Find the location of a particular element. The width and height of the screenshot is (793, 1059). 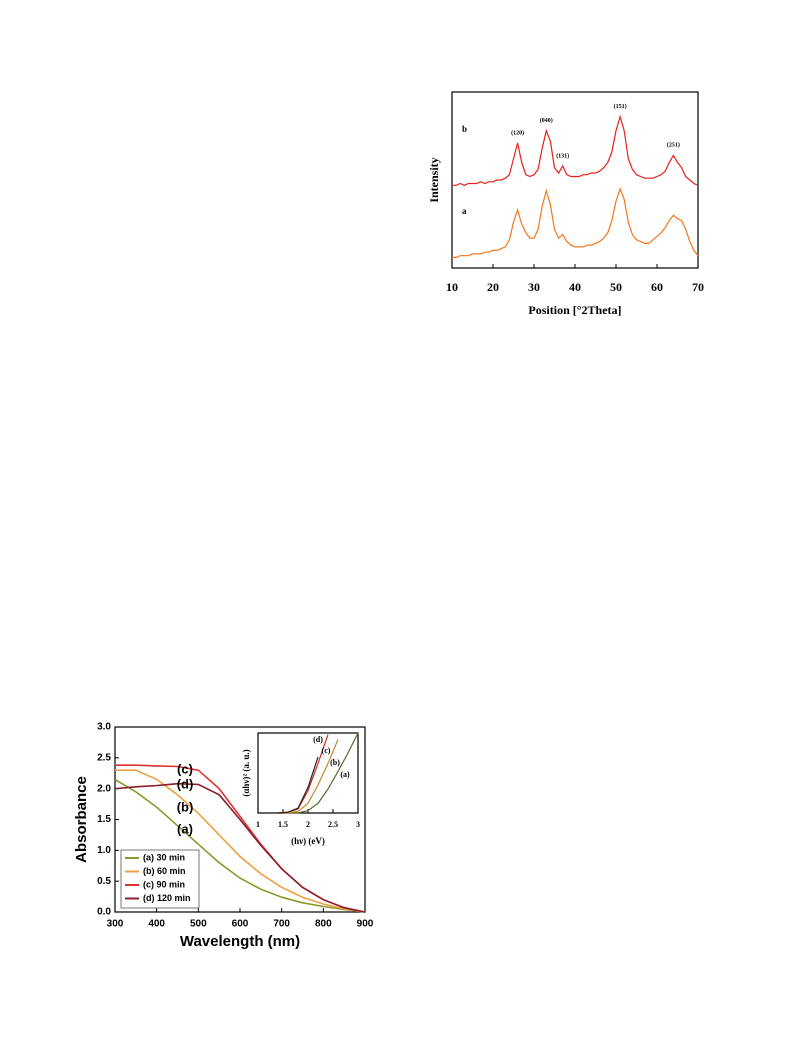

legend-label: (a) 30 min is located at coordinates (164, 857).